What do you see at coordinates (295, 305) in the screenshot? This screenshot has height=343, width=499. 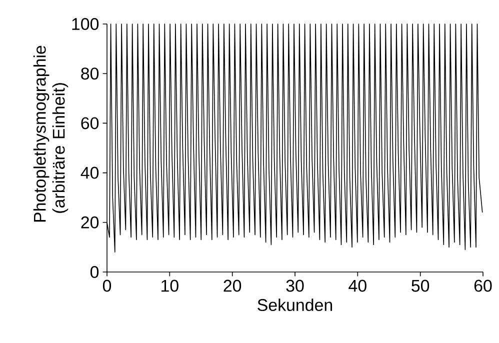 I see `x-axis-title: Sekunden` at bounding box center [295, 305].